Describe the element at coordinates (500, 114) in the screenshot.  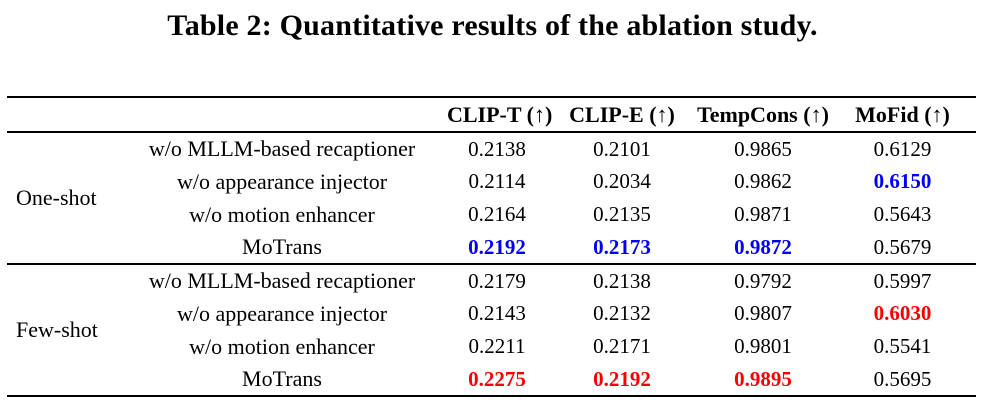
I see `column-header-clip-t: CLIP-T (↑)` at that location.